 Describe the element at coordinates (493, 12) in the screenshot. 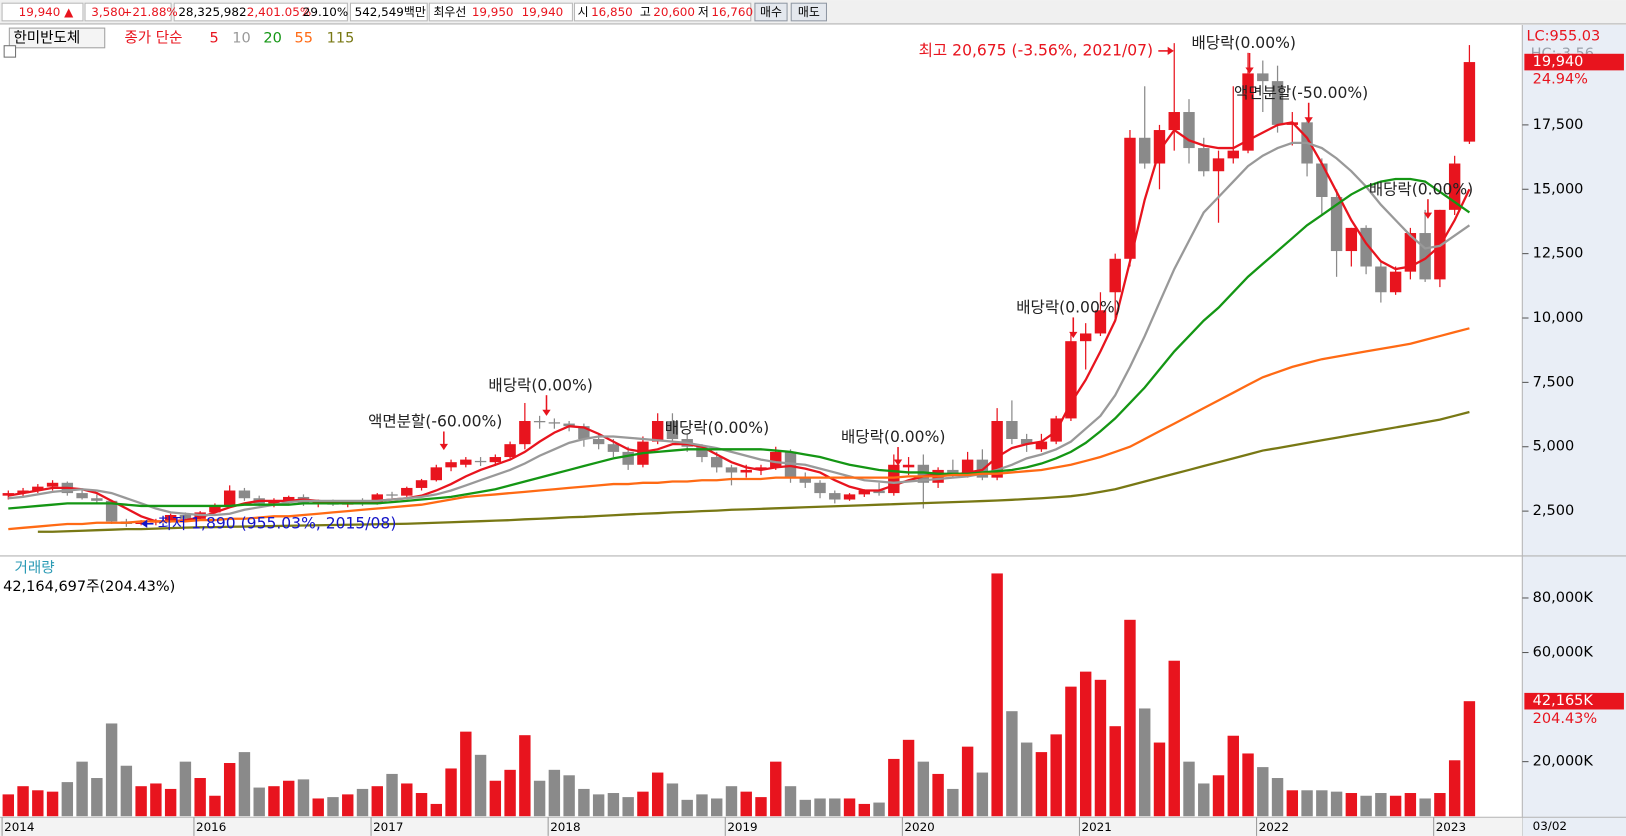

I see `header-item: 19,950` at that location.